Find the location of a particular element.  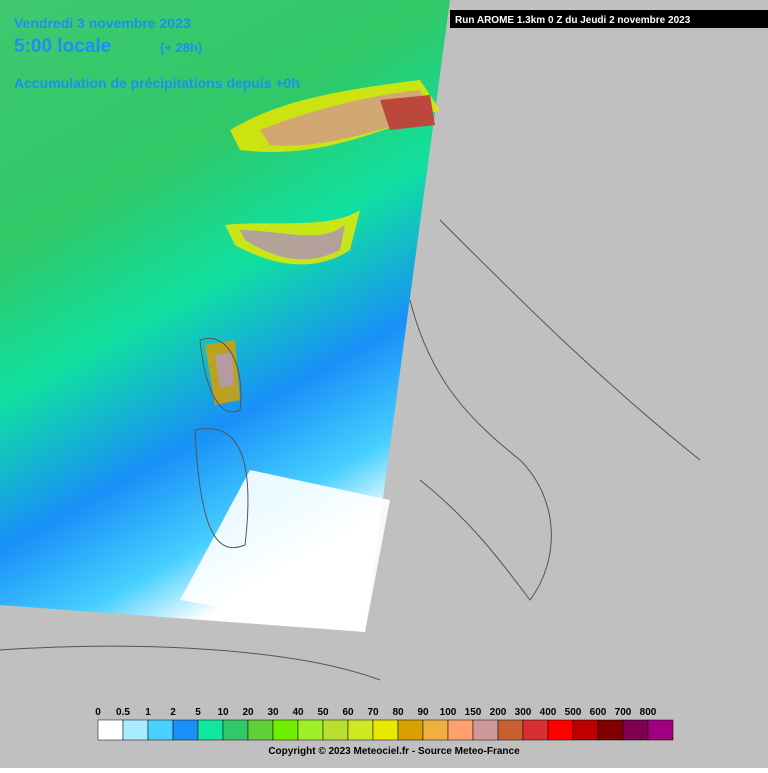

dry-zone is located at coordinates (285, 551).